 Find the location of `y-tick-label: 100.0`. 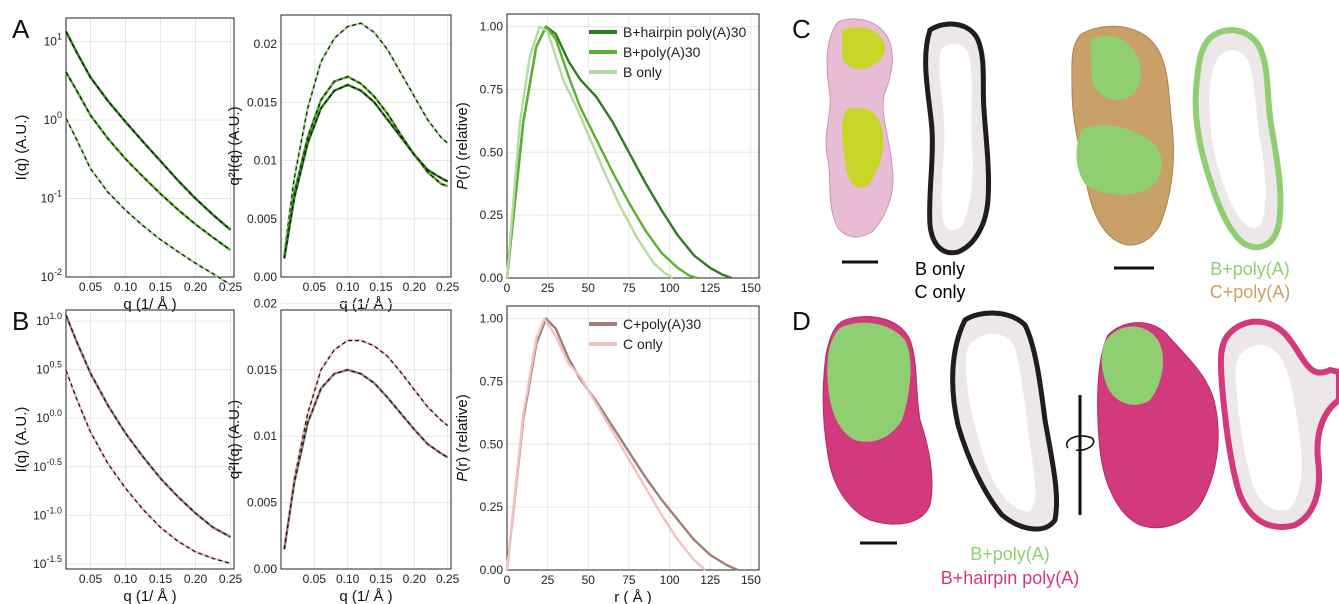

y-tick-label: 100.0 is located at coordinates (49, 416).